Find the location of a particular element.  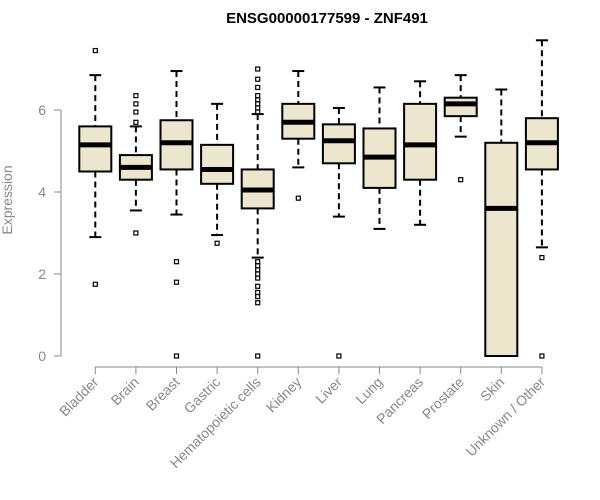

box-prostate is located at coordinates (460, 128).